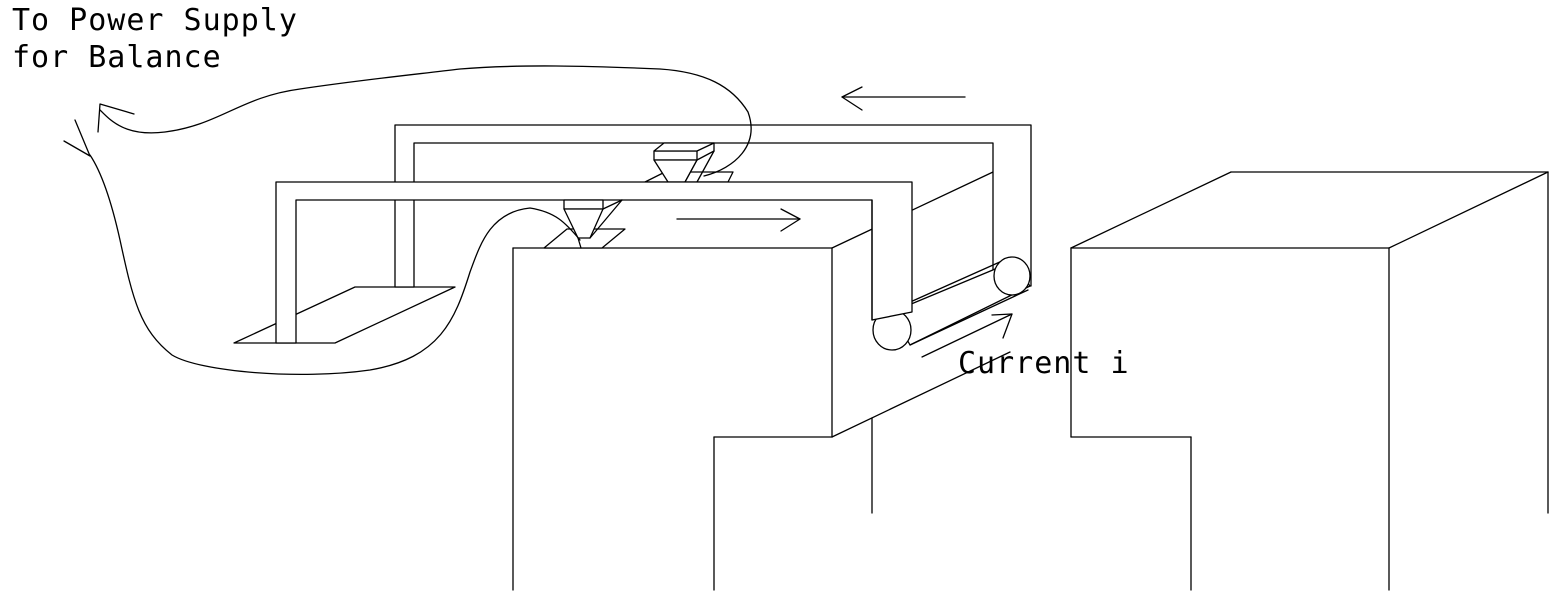 The height and width of the screenshot is (598, 1562). I want to click on lead-wire-lower, so click(335, 264).